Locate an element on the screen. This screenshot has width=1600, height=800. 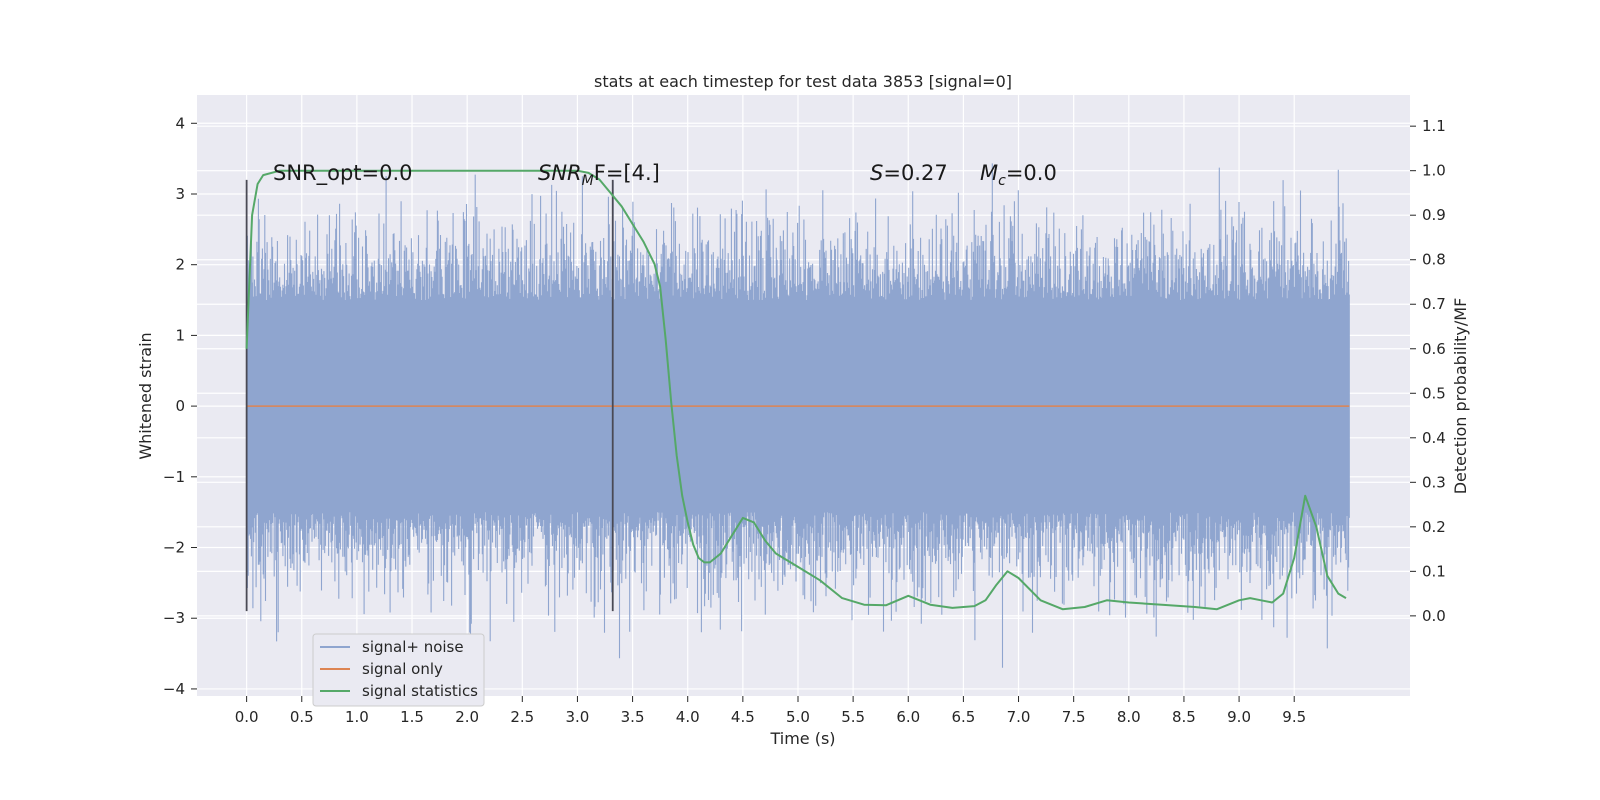
mc-annotation: Mc=0.0 is located at coordinates (1018, 175).